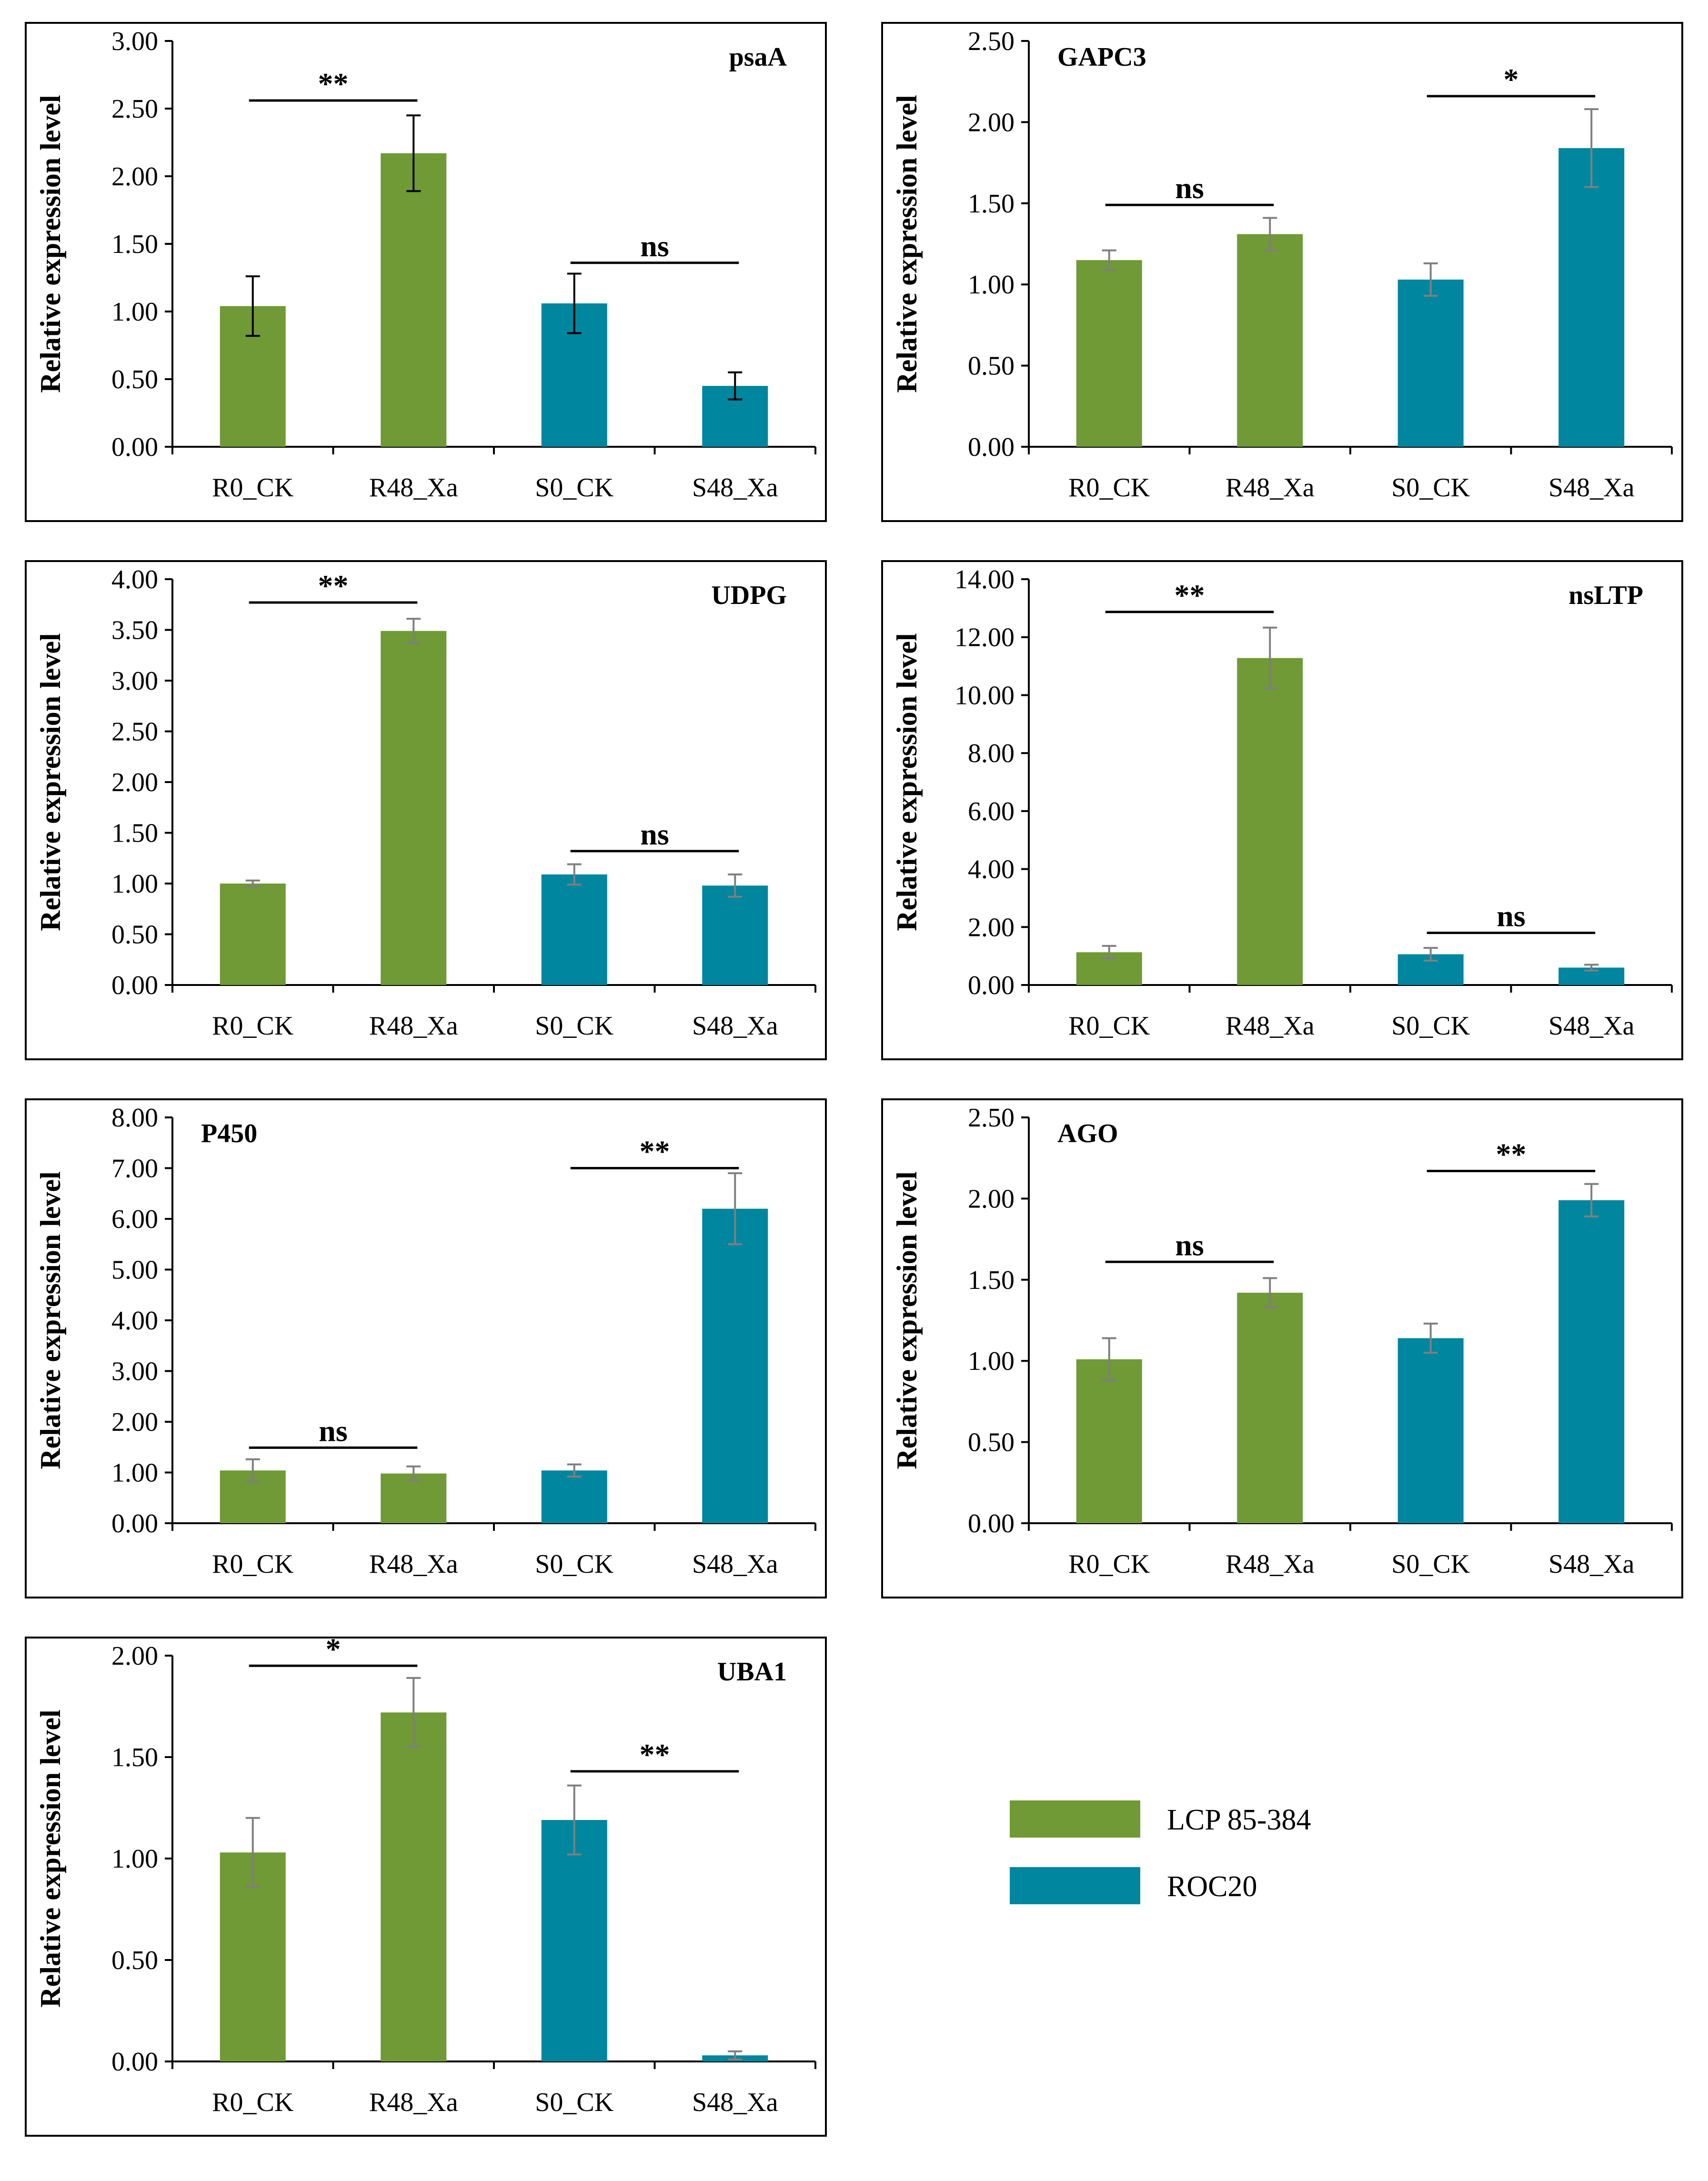 The image size is (1708, 2181). What do you see at coordinates (1088, 1133) in the screenshot?
I see `panel-title: AGO` at bounding box center [1088, 1133].